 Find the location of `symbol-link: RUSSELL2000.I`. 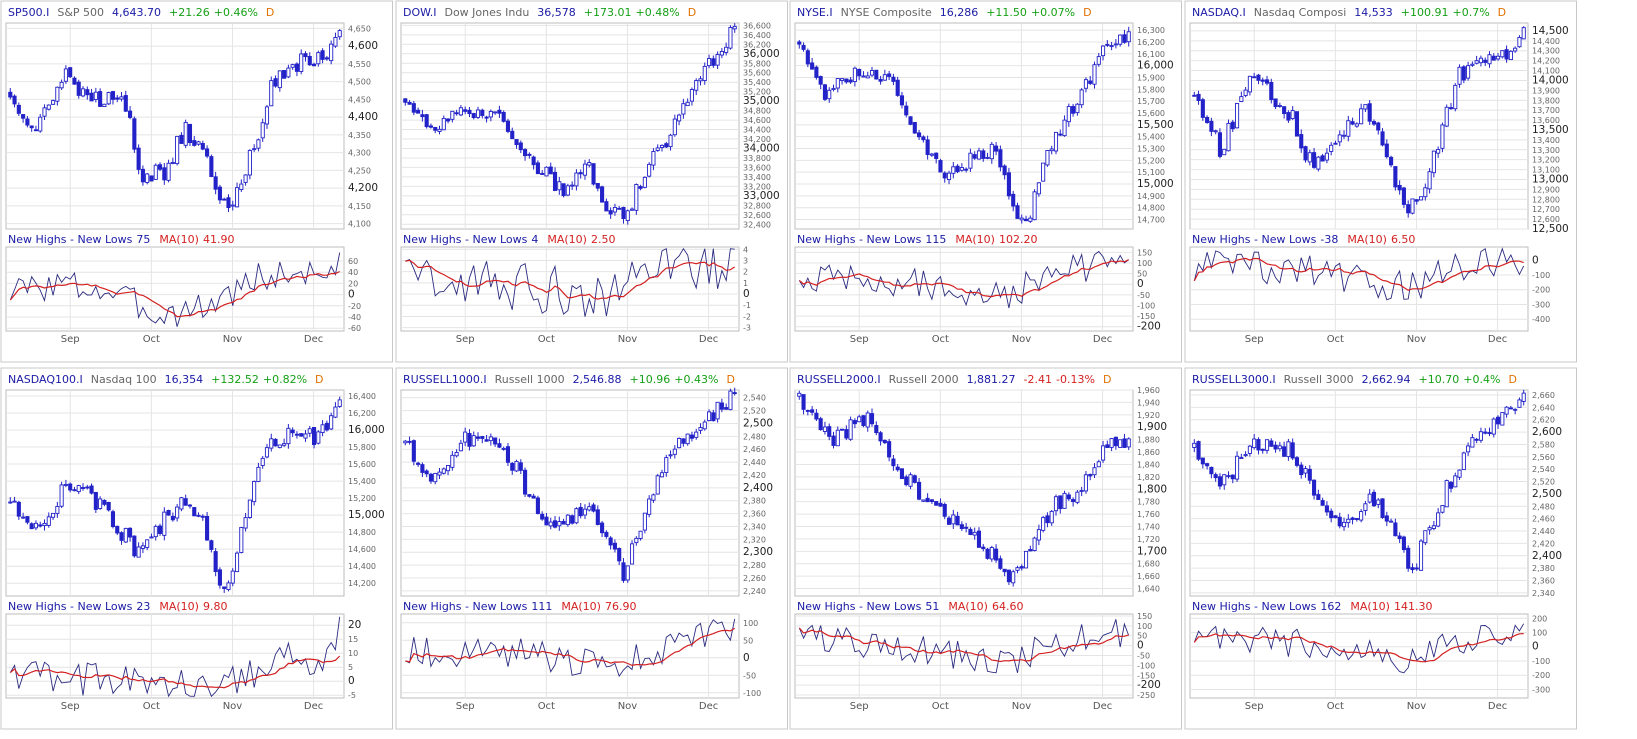

symbol-link: RUSSELL2000.I is located at coordinates (839, 379).